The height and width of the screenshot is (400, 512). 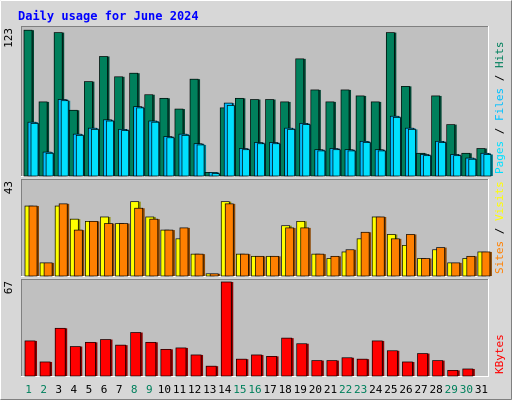 I want to click on x-tick-day-8: 8, so click(x=134, y=389).